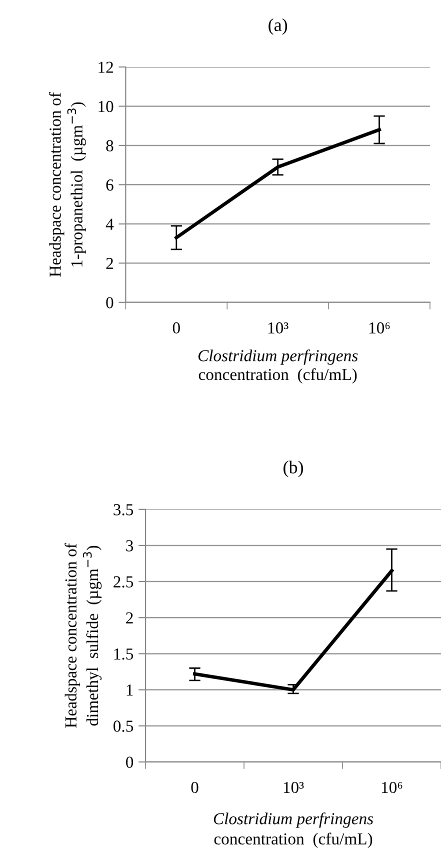 Image resolution: width=441 pixels, height=859 pixels. What do you see at coordinates (124, 582) in the screenshot?
I see `y-tick-label: 2.5` at bounding box center [124, 582].